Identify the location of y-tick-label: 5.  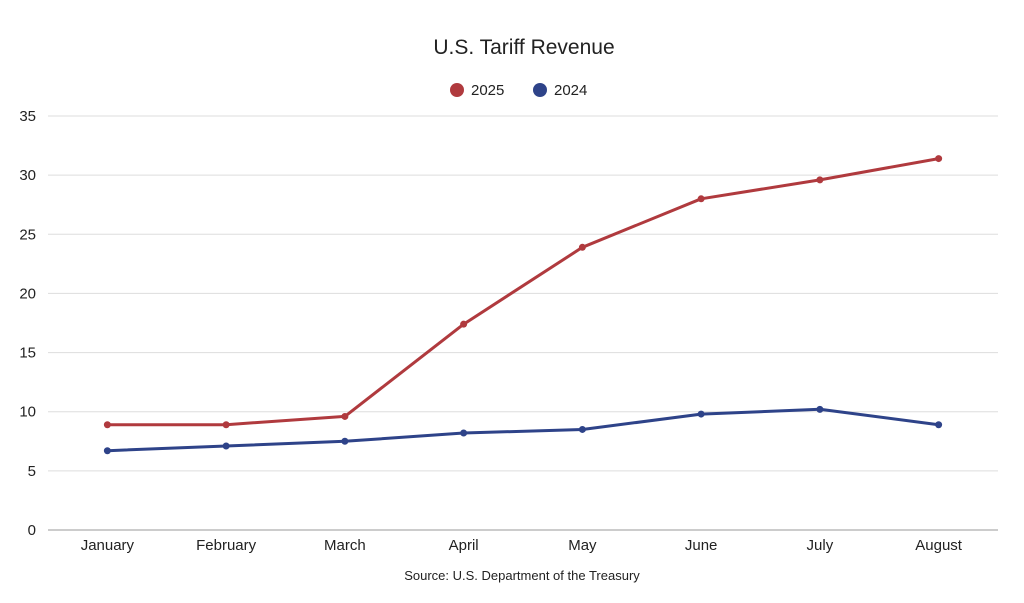
(32, 471).